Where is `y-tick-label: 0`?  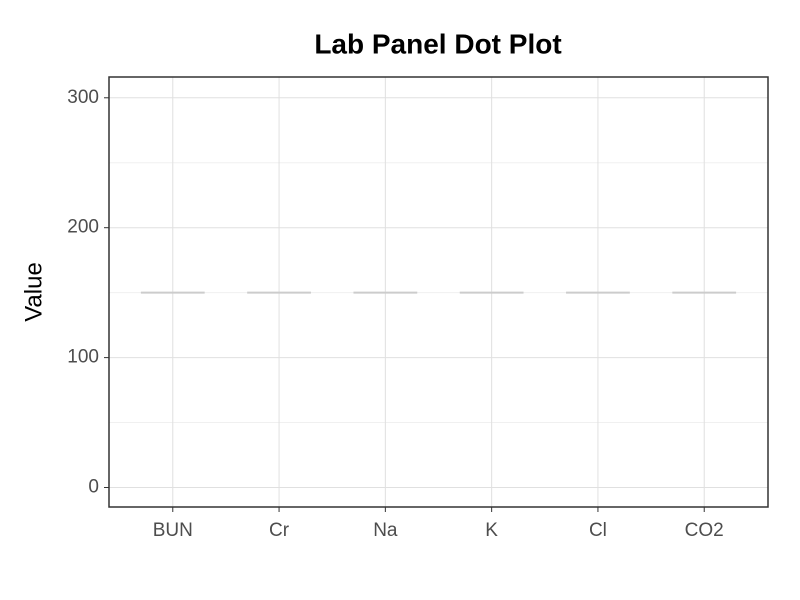
y-tick-label: 0 is located at coordinates (93, 487).